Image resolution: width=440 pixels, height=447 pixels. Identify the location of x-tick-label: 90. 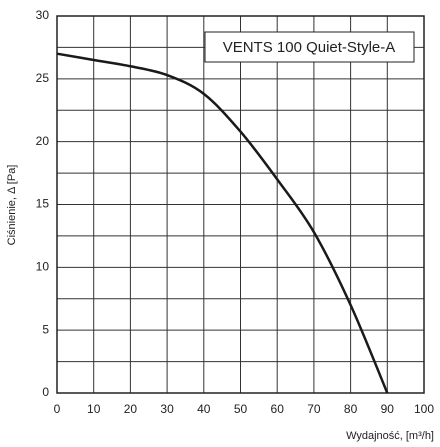
(388, 409).